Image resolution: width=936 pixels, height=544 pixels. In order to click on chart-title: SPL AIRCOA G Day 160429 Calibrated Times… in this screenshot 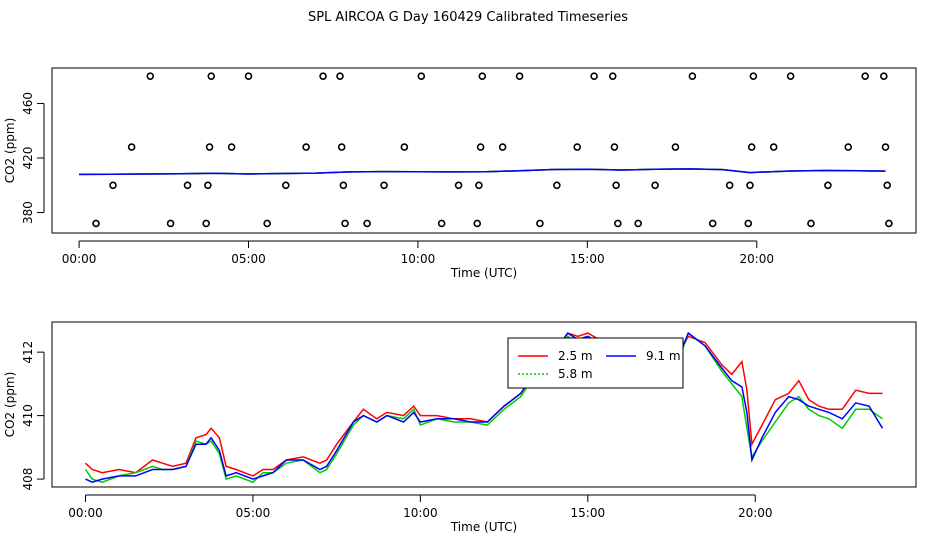, I will do `click(468, 17)`.